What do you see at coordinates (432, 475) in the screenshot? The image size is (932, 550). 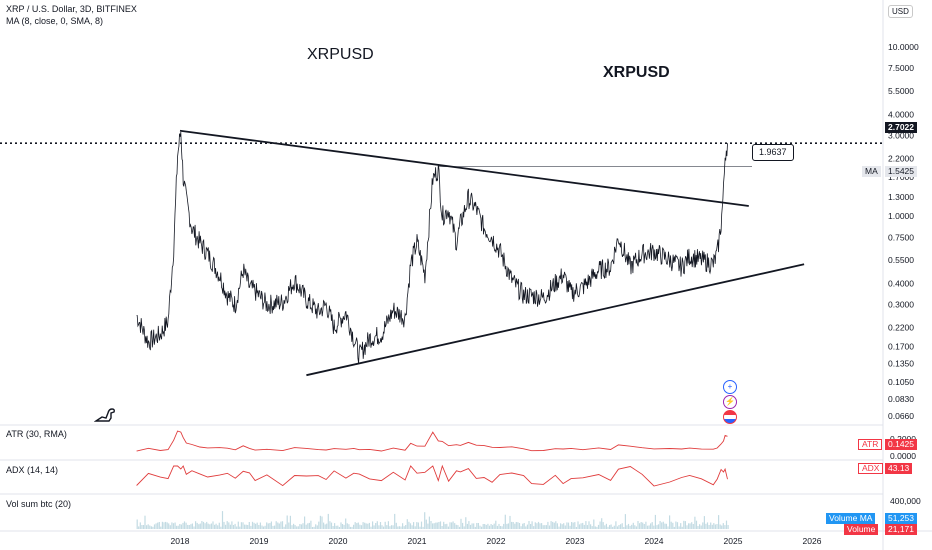 I see `adx-line` at bounding box center [432, 475].